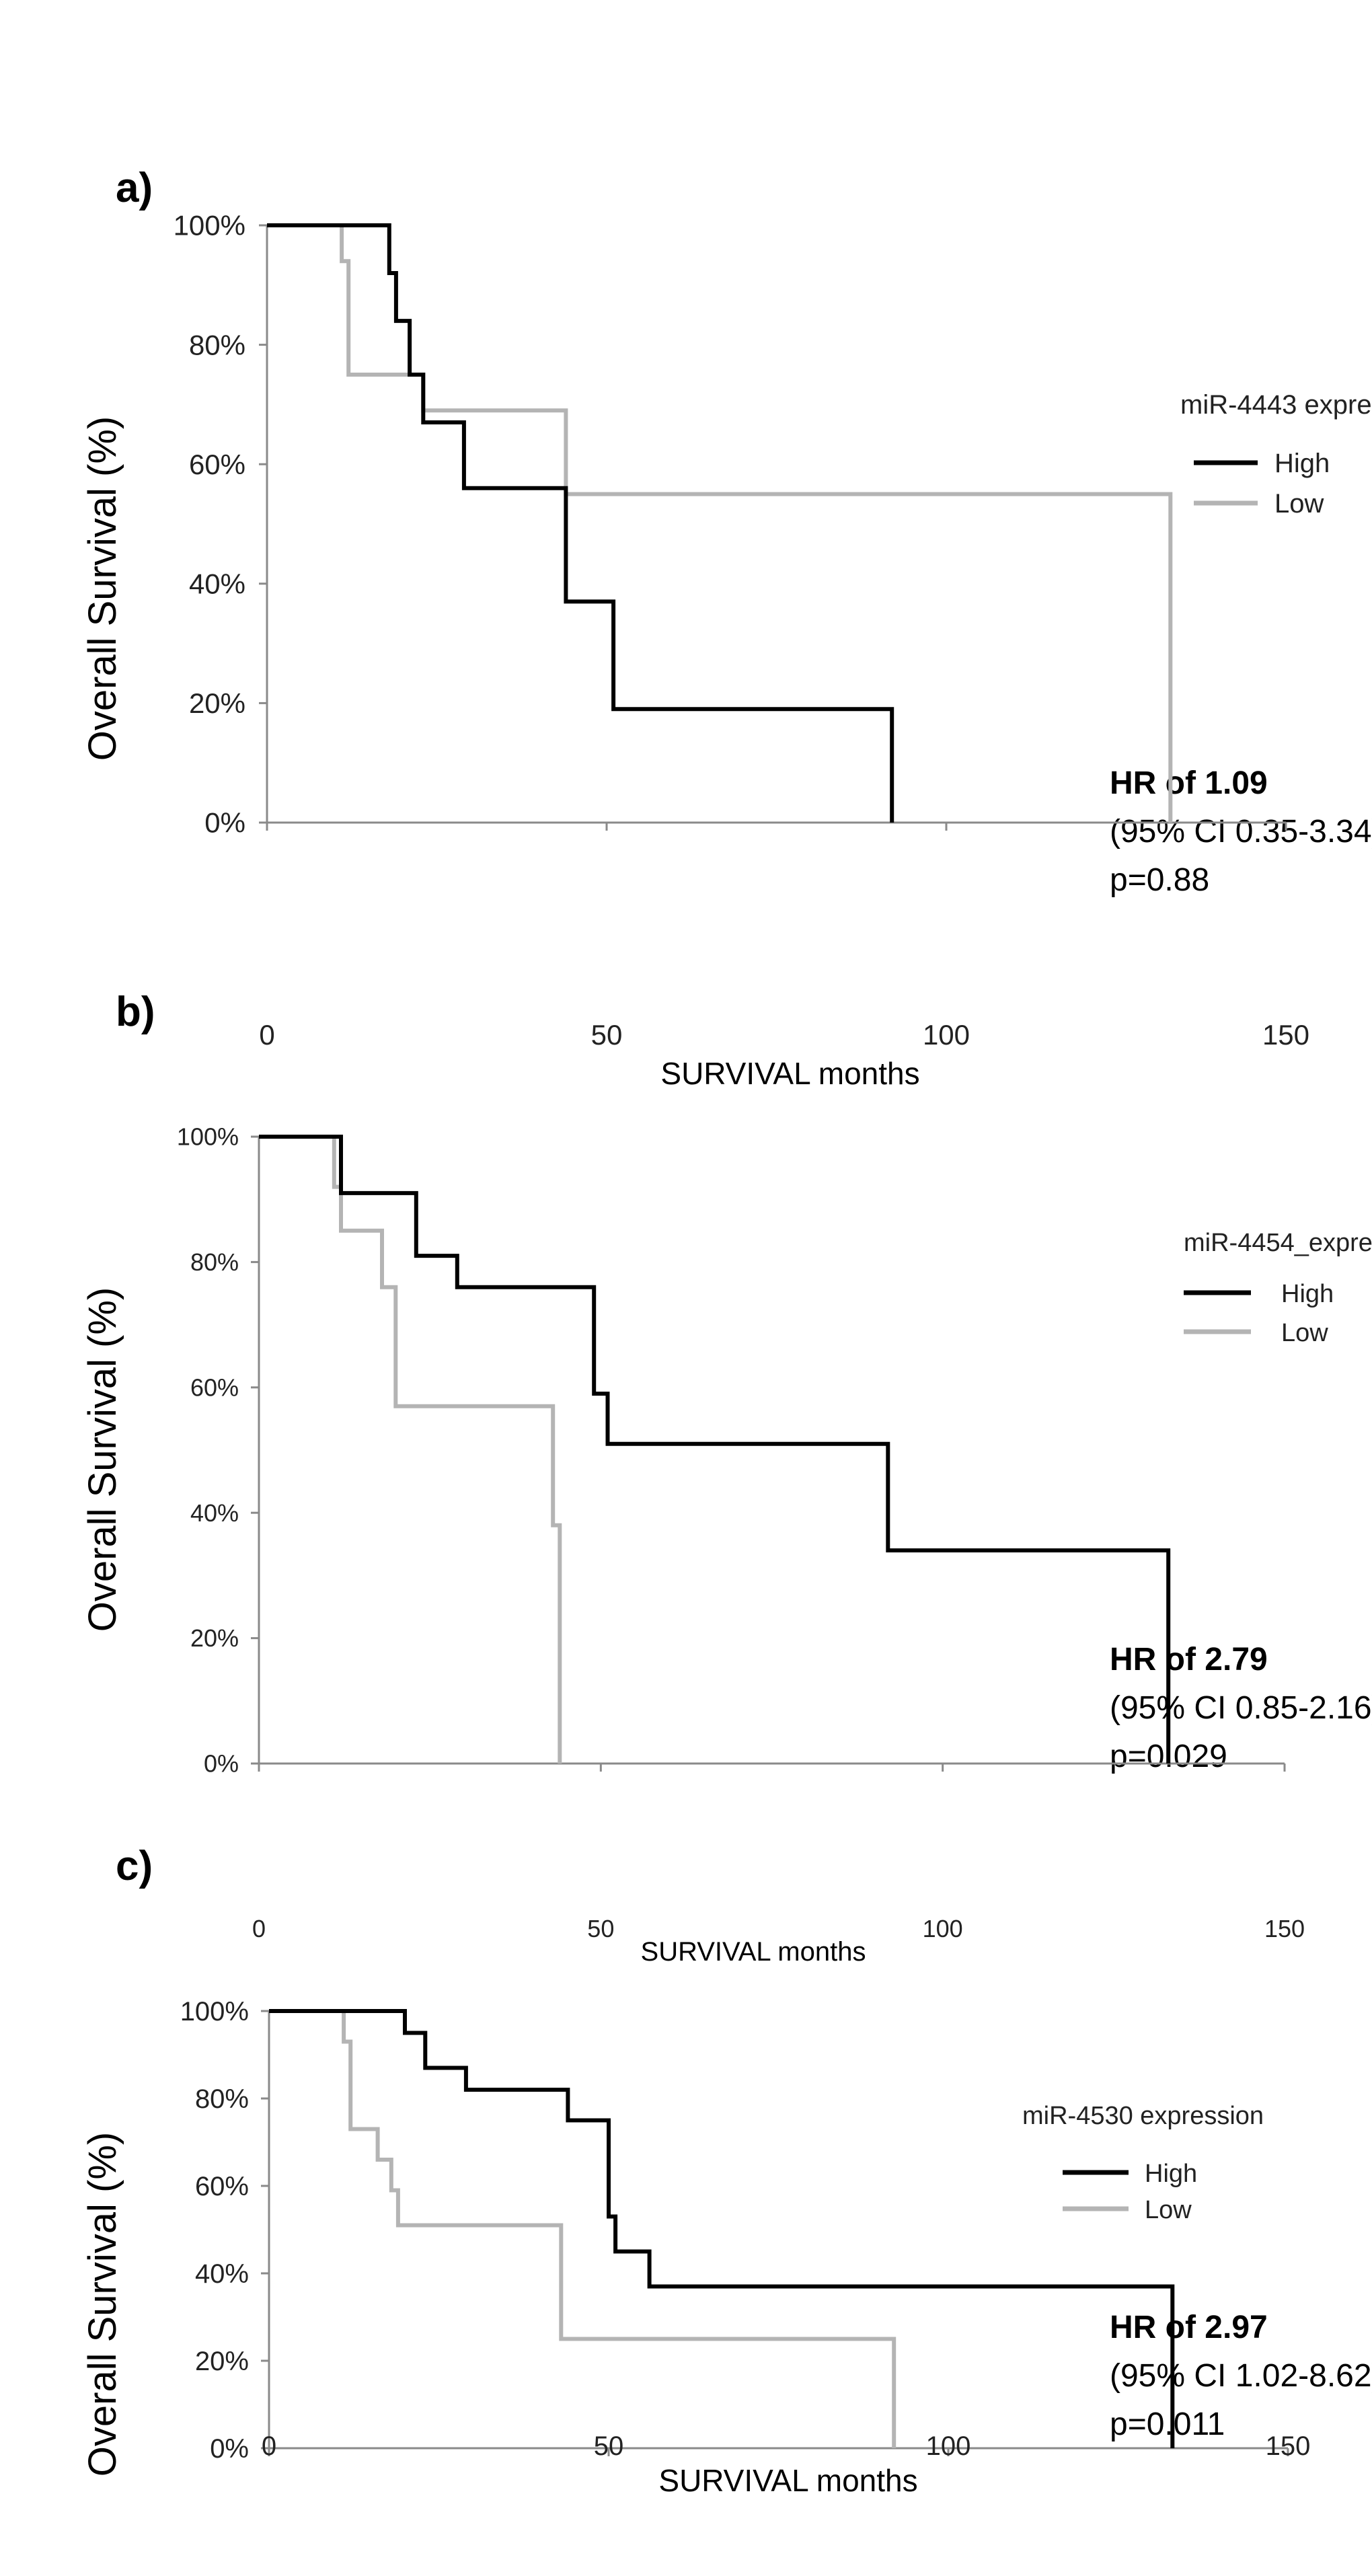 The width and height of the screenshot is (1372, 2576). Describe the element at coordinates (1241, 2376) in the screenshot. I see `confidence-interval: (95% CI 1.02-8.62)` at that location.